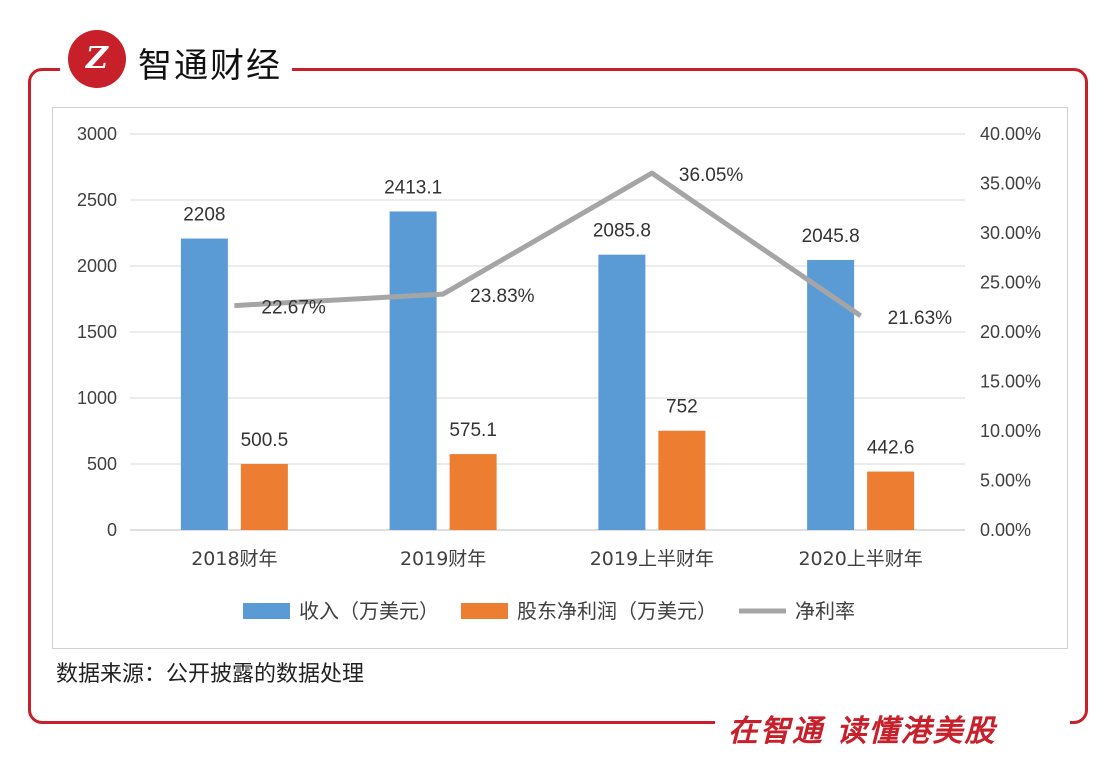 Image resolution: width=1112 pixels, height=770 pixels. Describe the element at coordinates (97, 200) in the screenshot. I see `y-left-tick-label: 2500` at that location.